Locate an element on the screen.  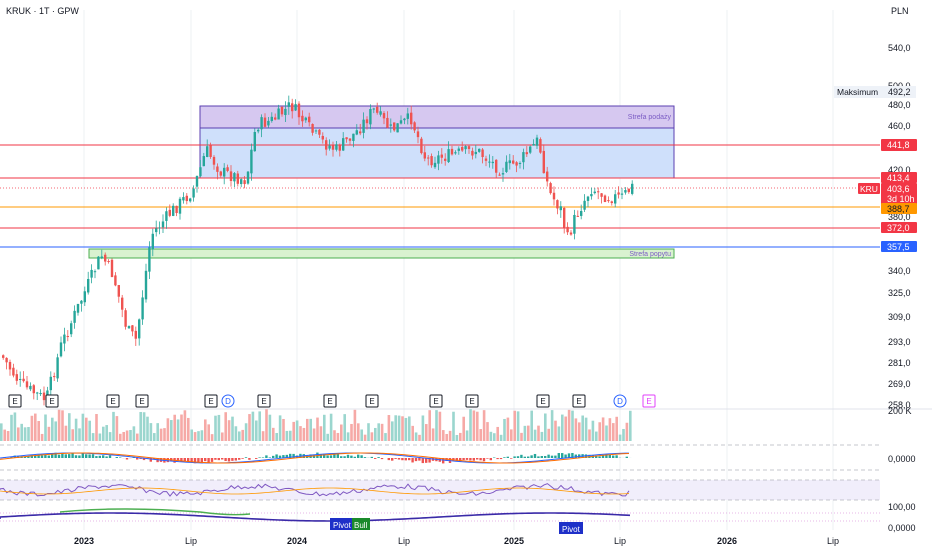
wave-line is located at coordinates (315, 517).